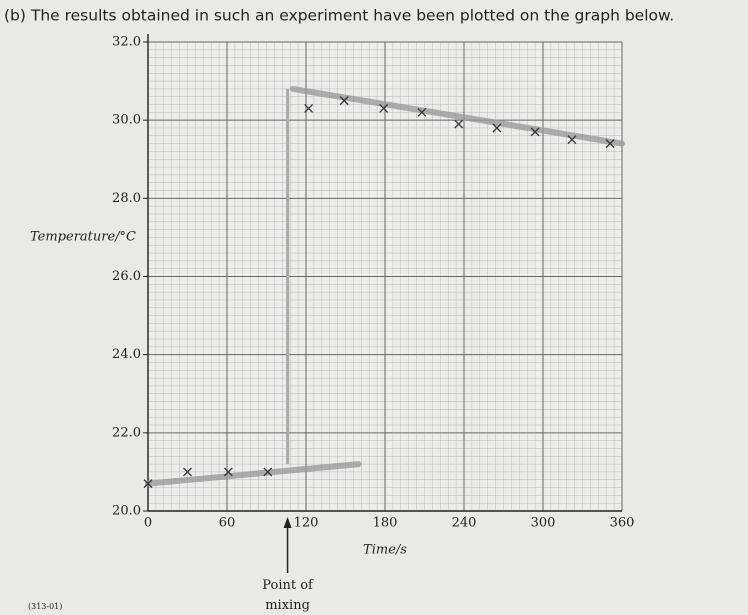 The image size is (748, 615). Describe the element at coordinates (126, 432) in the screenshot. I see `y-tick-label: 22.0` at that location.